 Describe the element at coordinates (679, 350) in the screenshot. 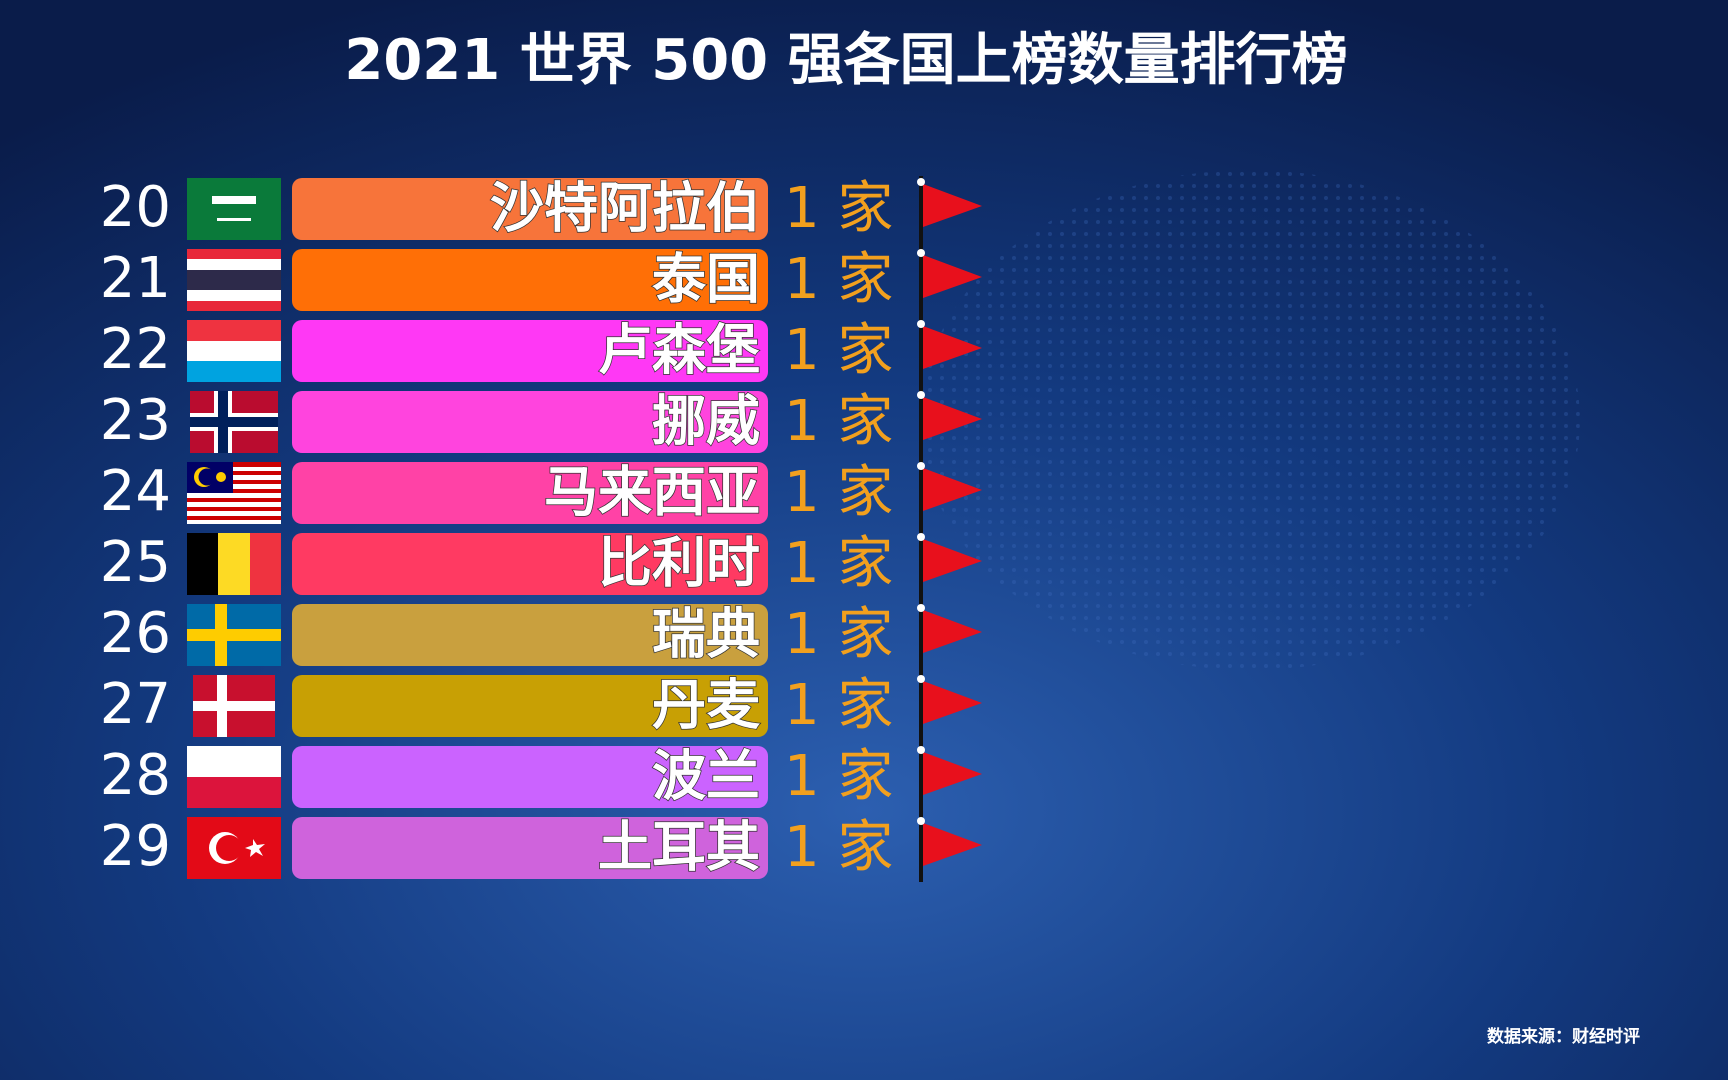

I see `category-label: 卢森堡` at that location.